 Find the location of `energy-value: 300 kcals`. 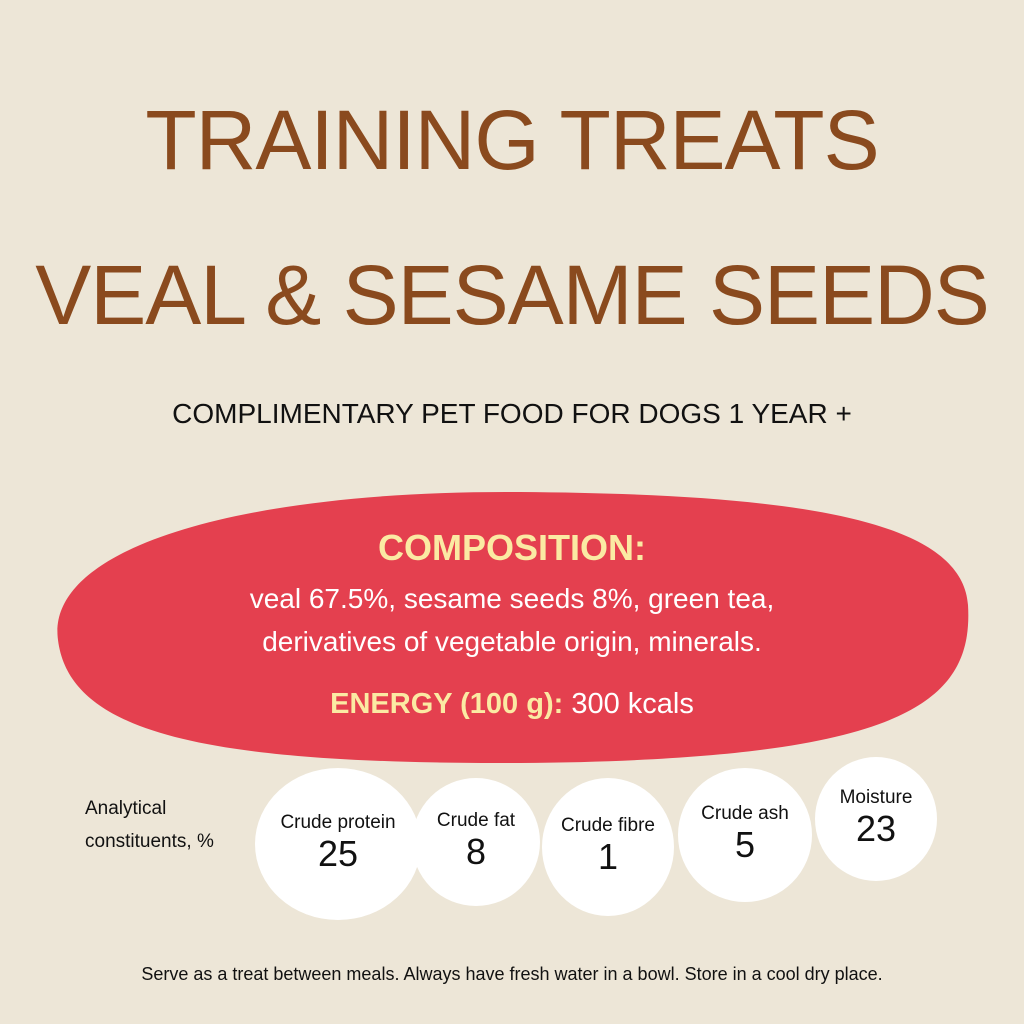

energy-value: 300 kcals is located at coordinates (632, 704).